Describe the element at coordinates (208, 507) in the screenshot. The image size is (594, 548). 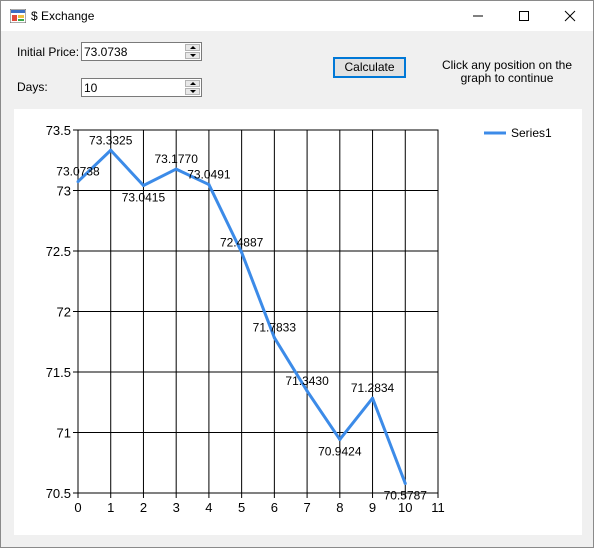
I see `x-tick-label: 4` at that location.